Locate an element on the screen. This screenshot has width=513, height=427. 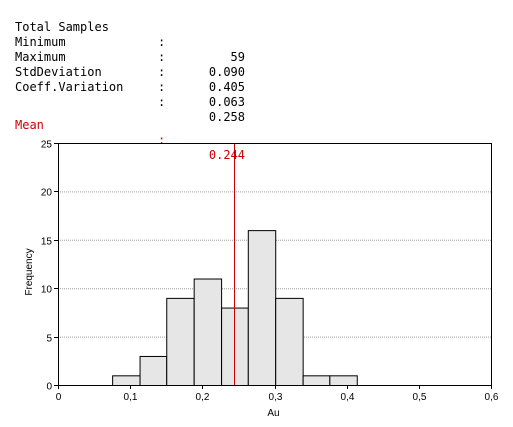
x-tick-label: 0,3 is located at coordinates (276, 397).